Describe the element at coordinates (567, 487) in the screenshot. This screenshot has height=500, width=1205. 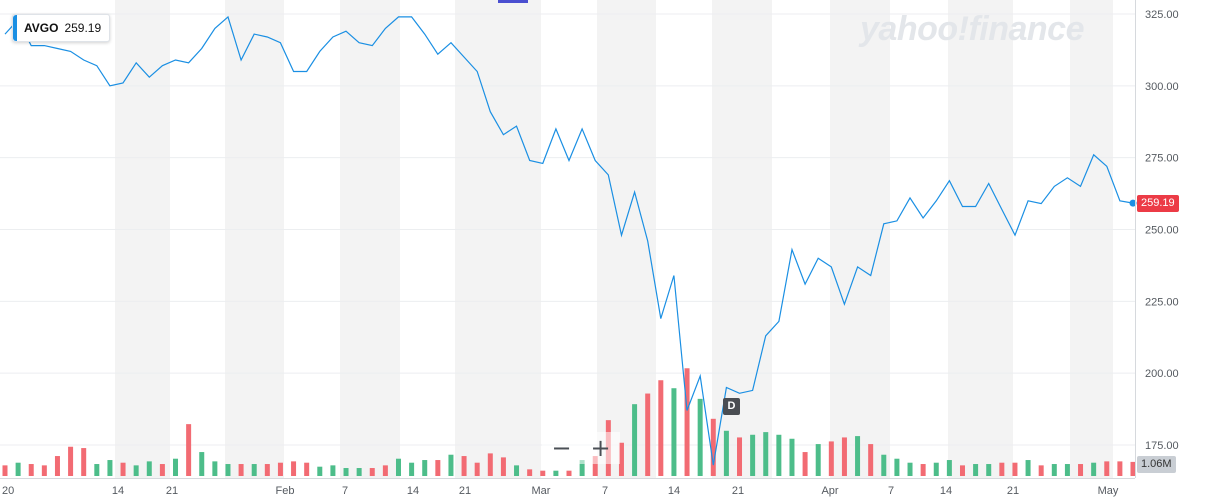
I see `x-axis: 20 14 21 Feb 7 14 21 Mar 7 14 21 Apr 7 14 21 May` at that location.